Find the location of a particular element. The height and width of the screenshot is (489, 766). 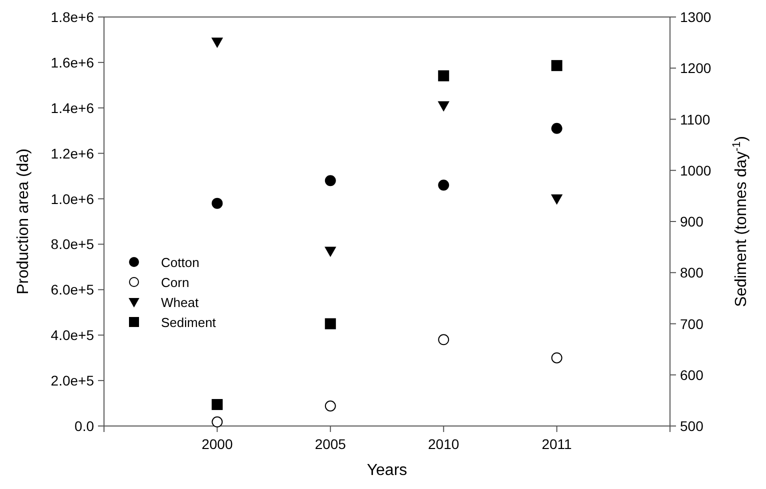

y-tick-label: 2.0e+5 is located at coordinates (72, 380).